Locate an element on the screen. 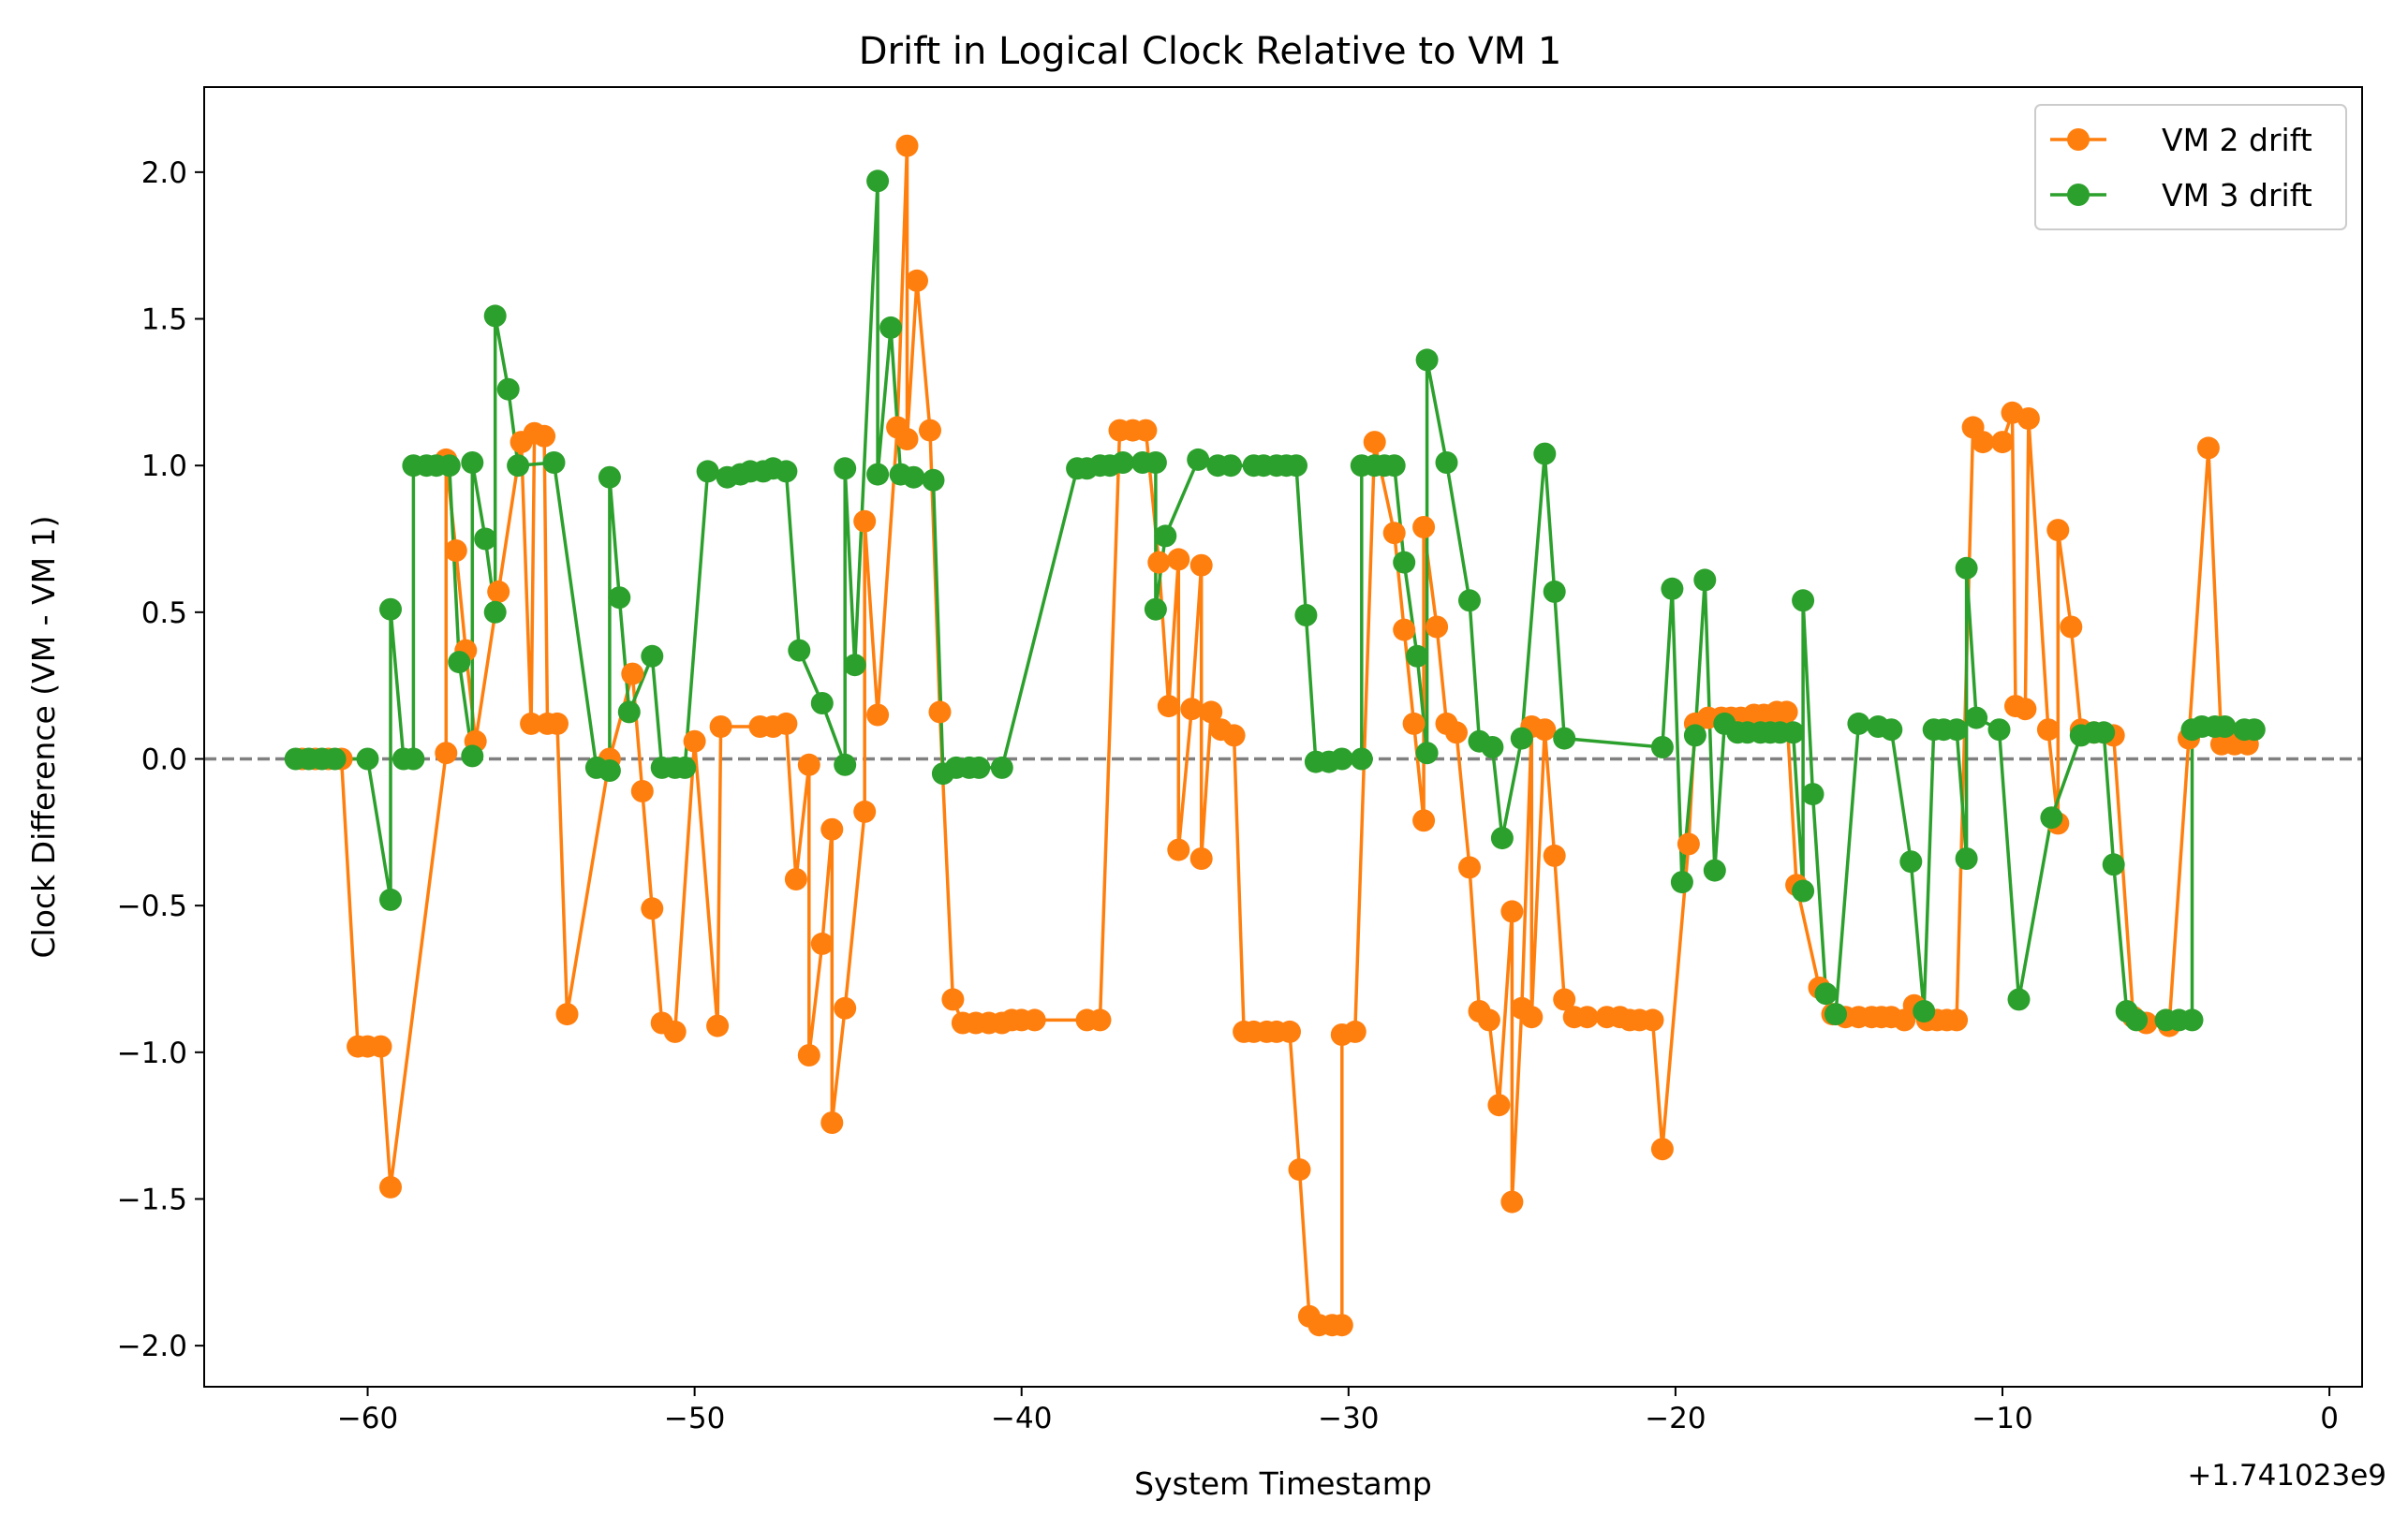 The width and height of the screenshot is (2408, 1530). y-tick-label: 1.5 is located at coordinates (164, 320).